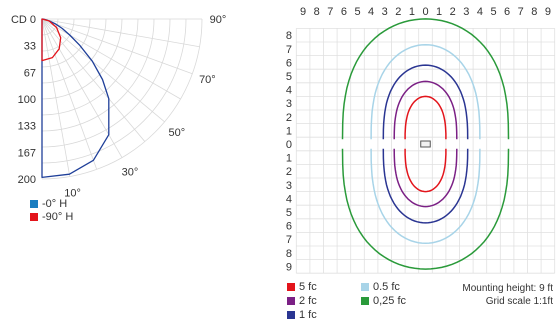  I want to click on polar-r-tick: 100, so click(27, 100).